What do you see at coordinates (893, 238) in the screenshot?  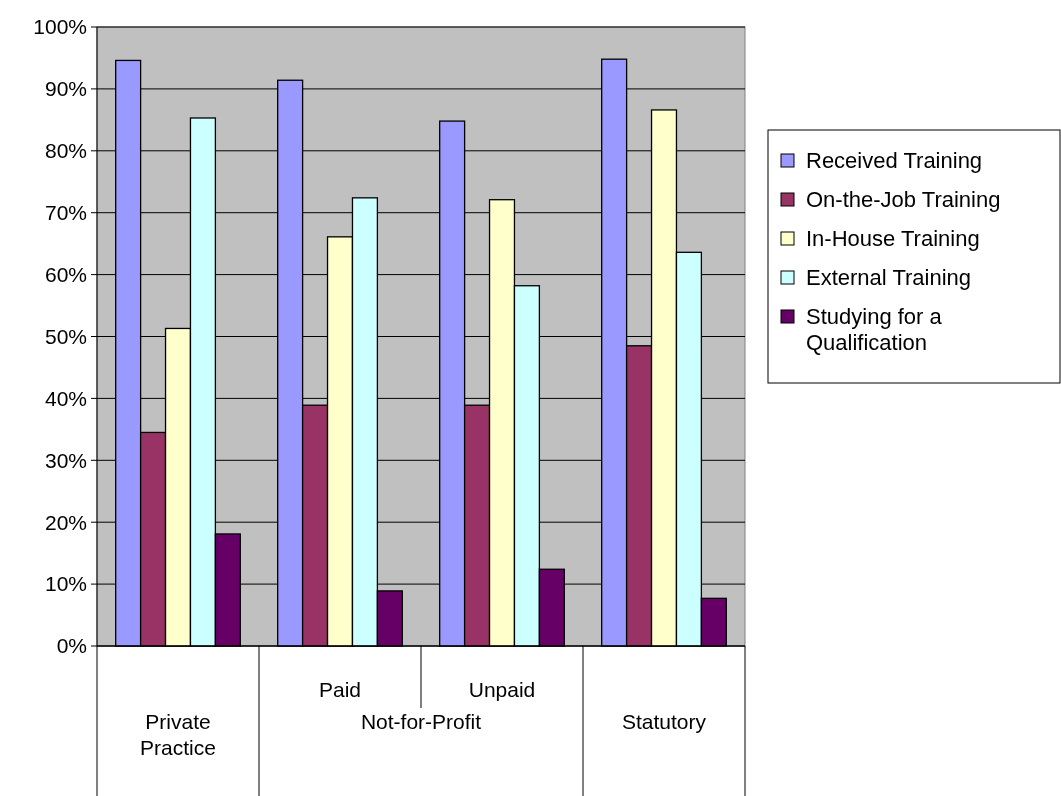 I see `legend-label: In-House Training` at bounding box center [893, 238].